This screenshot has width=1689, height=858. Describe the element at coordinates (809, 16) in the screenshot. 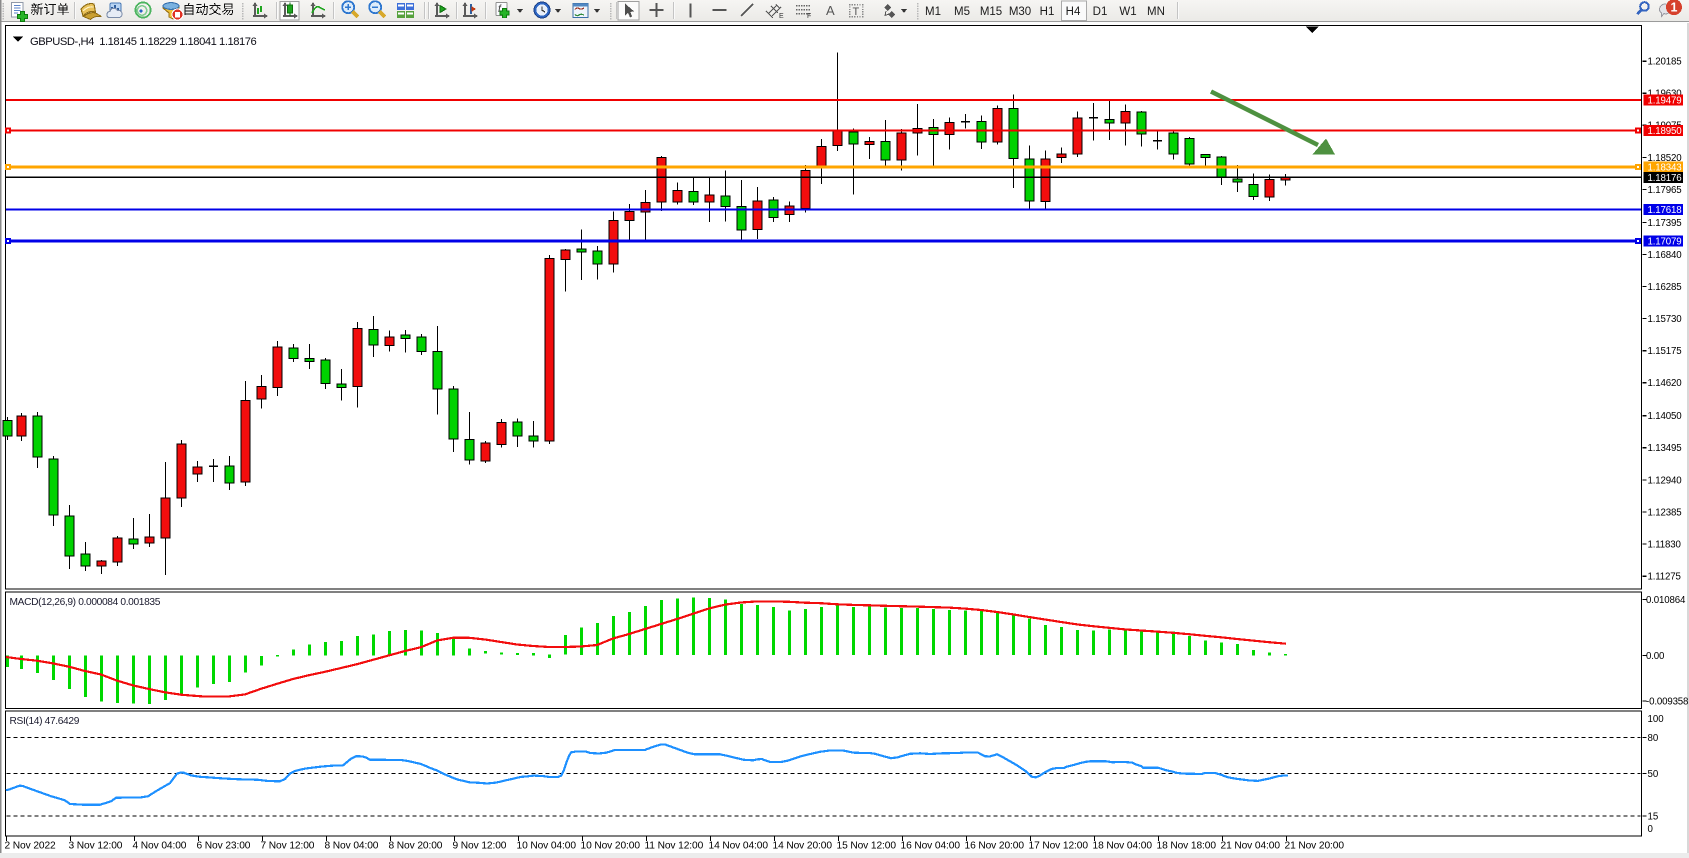

I see `svg-text: F` at that location.